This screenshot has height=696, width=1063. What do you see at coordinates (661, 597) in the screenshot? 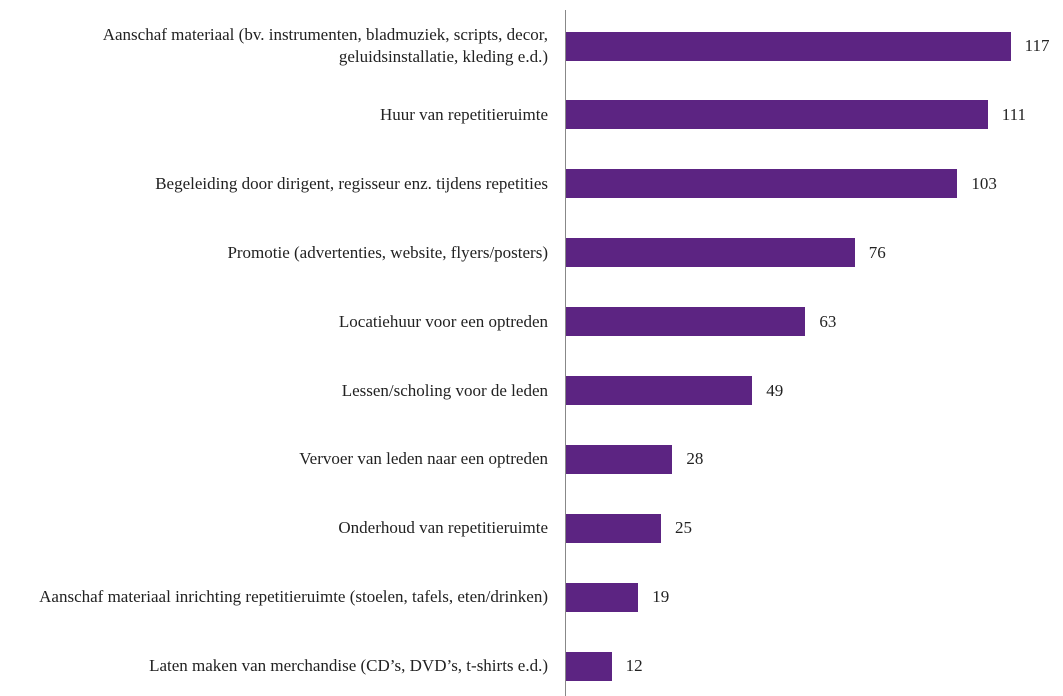
I see `data-label: 19` at bounding box center [661, 597].